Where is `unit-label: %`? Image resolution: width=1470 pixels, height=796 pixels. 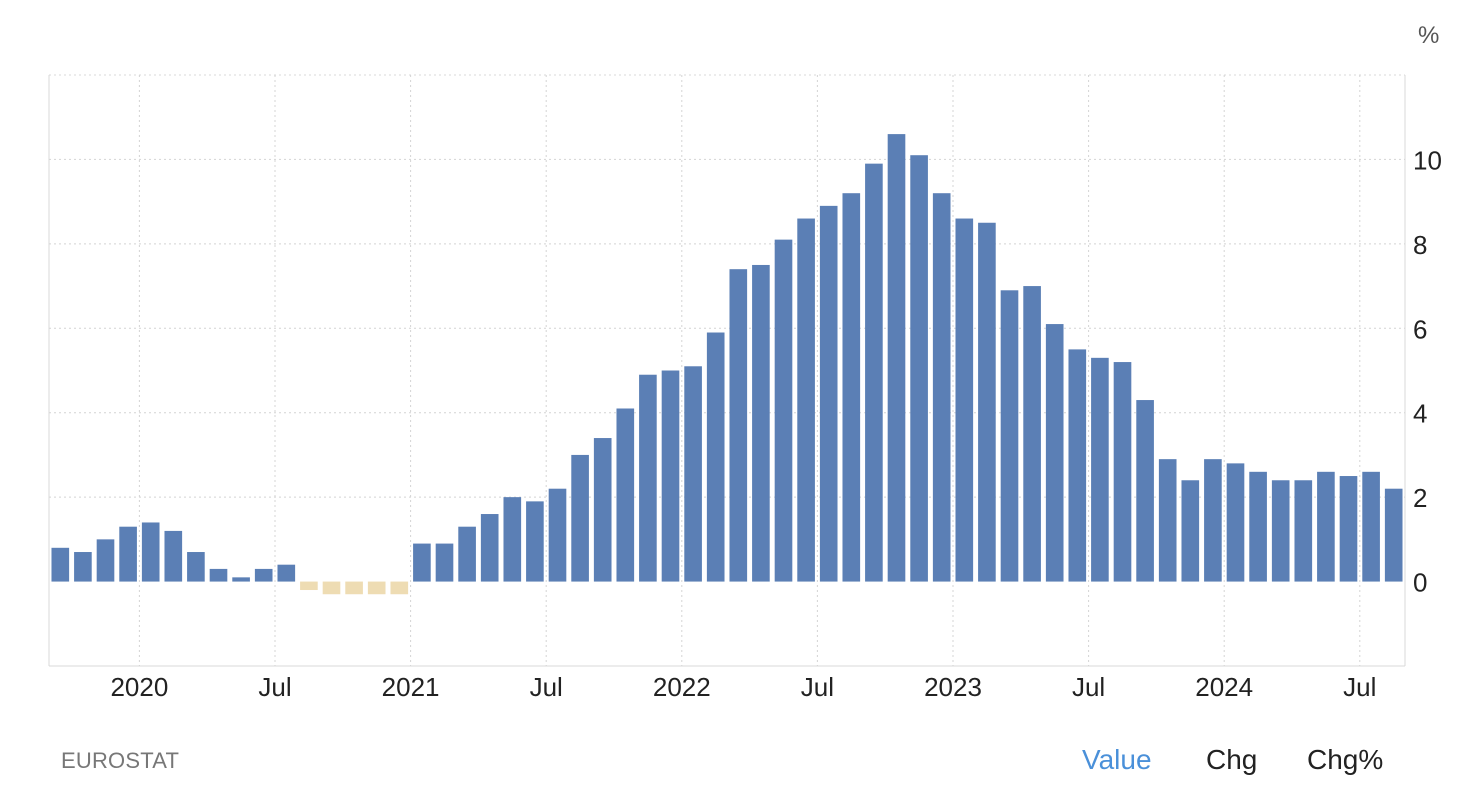 unit-label: % is located at coordinates (1429, 35).